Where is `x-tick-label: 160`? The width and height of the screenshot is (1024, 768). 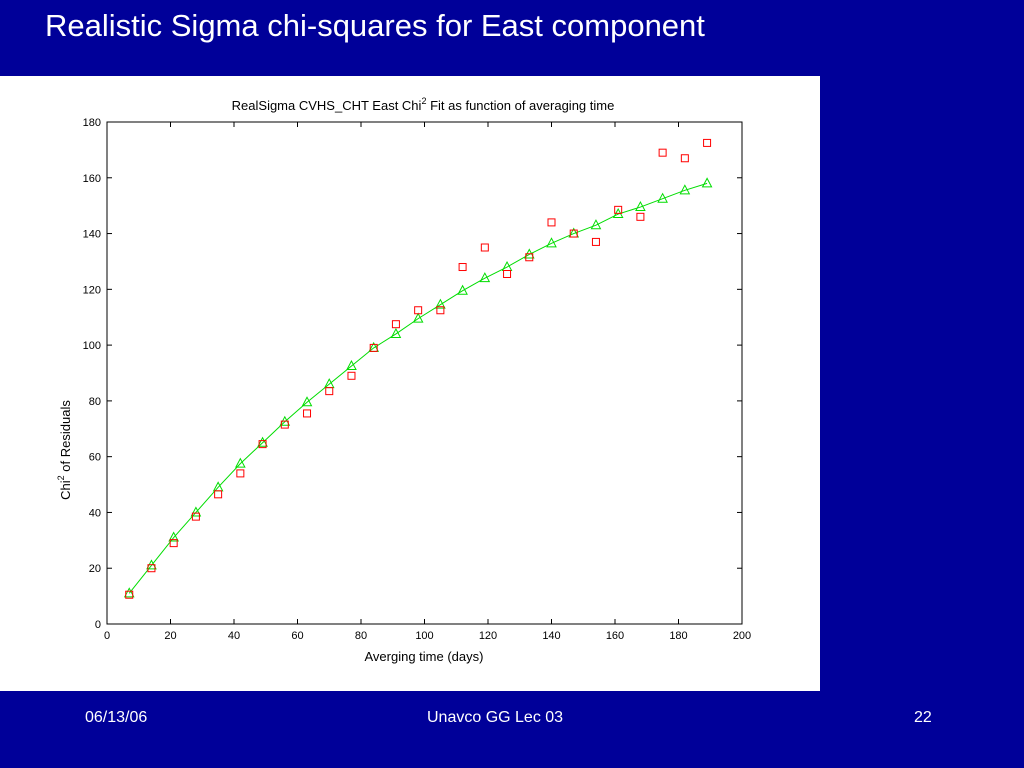 x-tick-label: 160 is located at coordinates (615, 636).